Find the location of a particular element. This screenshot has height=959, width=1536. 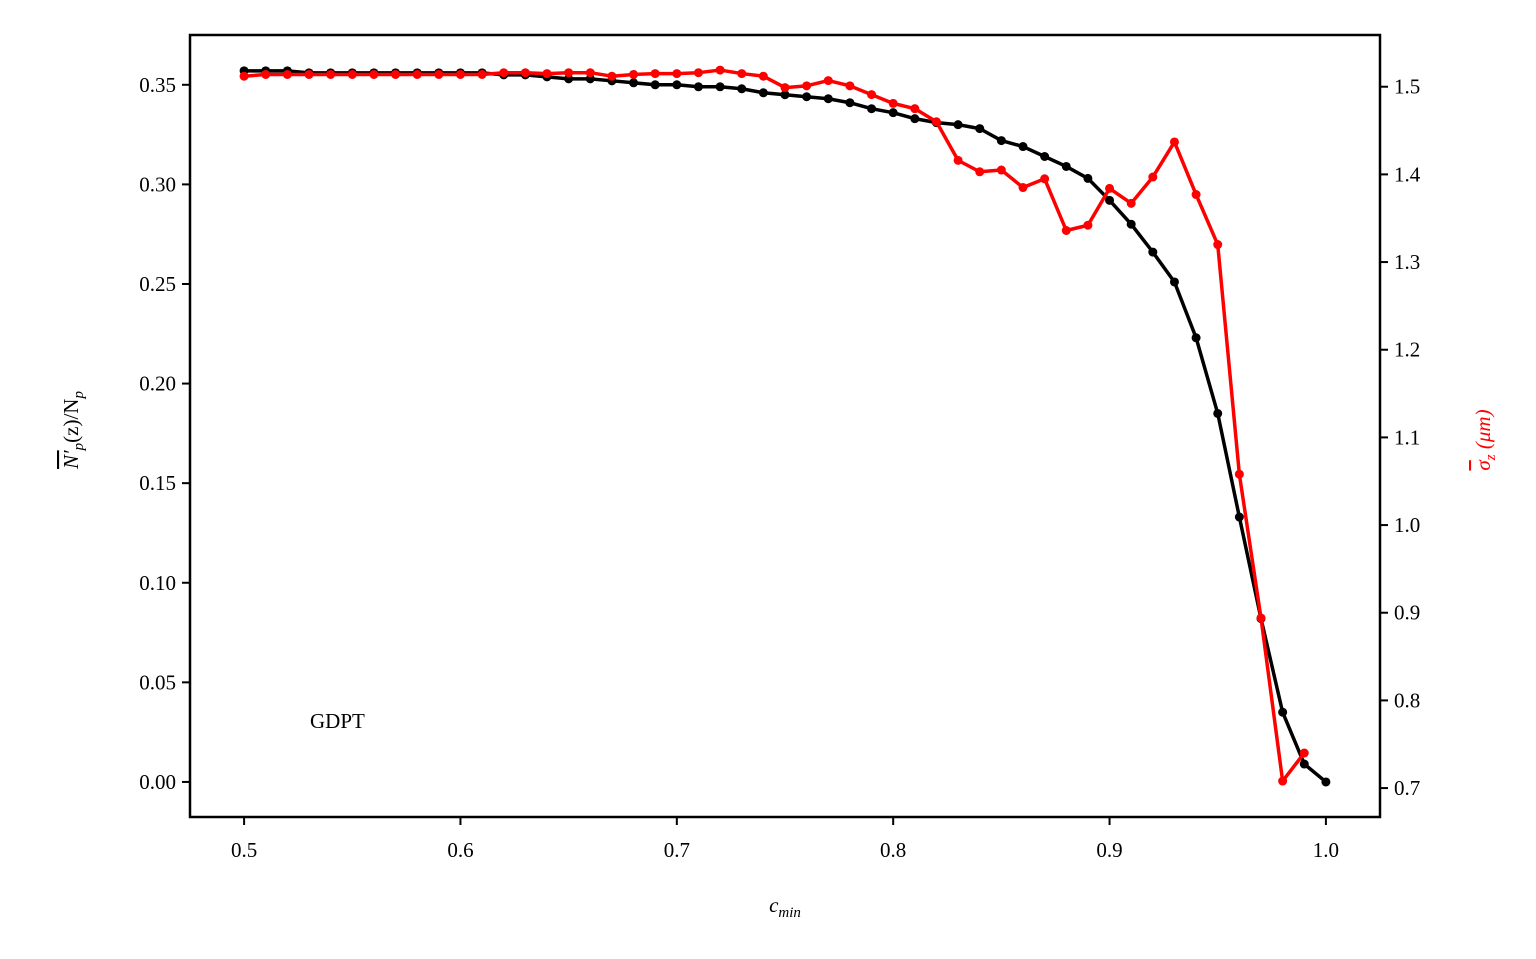

x-tick-label: 0.6 is located at coordinates (460, 850).